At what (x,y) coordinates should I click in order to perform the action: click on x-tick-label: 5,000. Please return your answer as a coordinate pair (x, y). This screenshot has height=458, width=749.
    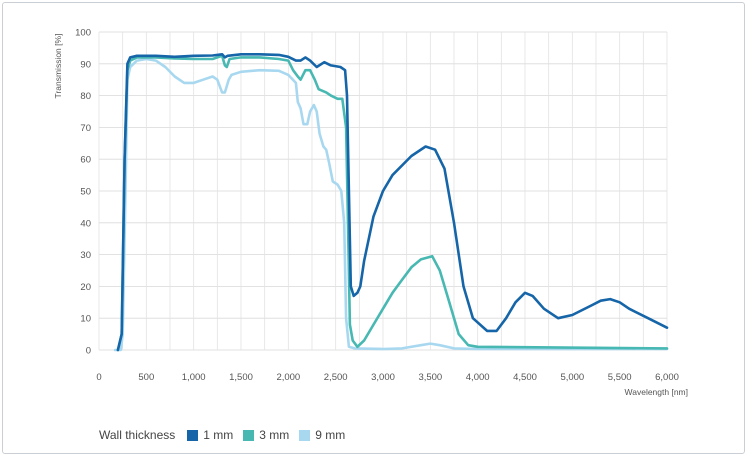
    Looking at the image, I should click on (572, 377).